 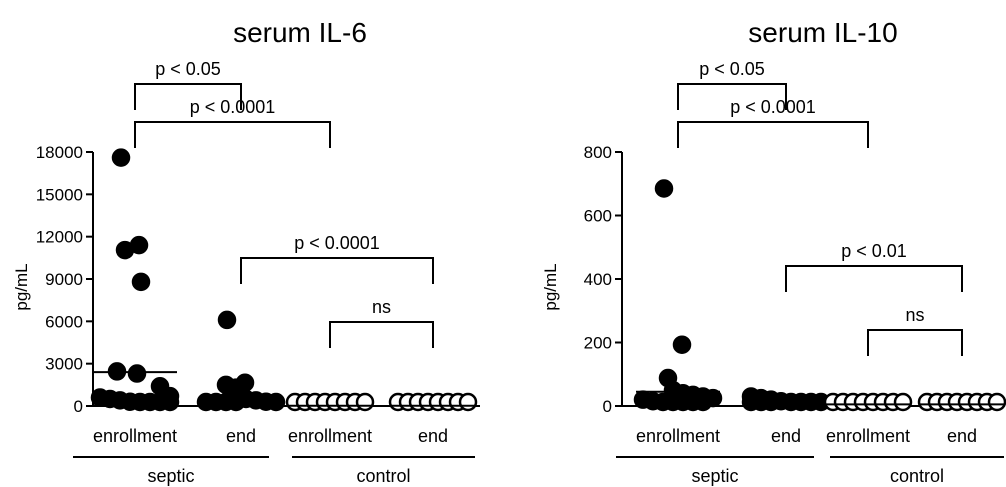 What do you see at coordinates (598, 279) in the screenshot?
I see `y-tick-label: 400` at bounding box center [598, 279].